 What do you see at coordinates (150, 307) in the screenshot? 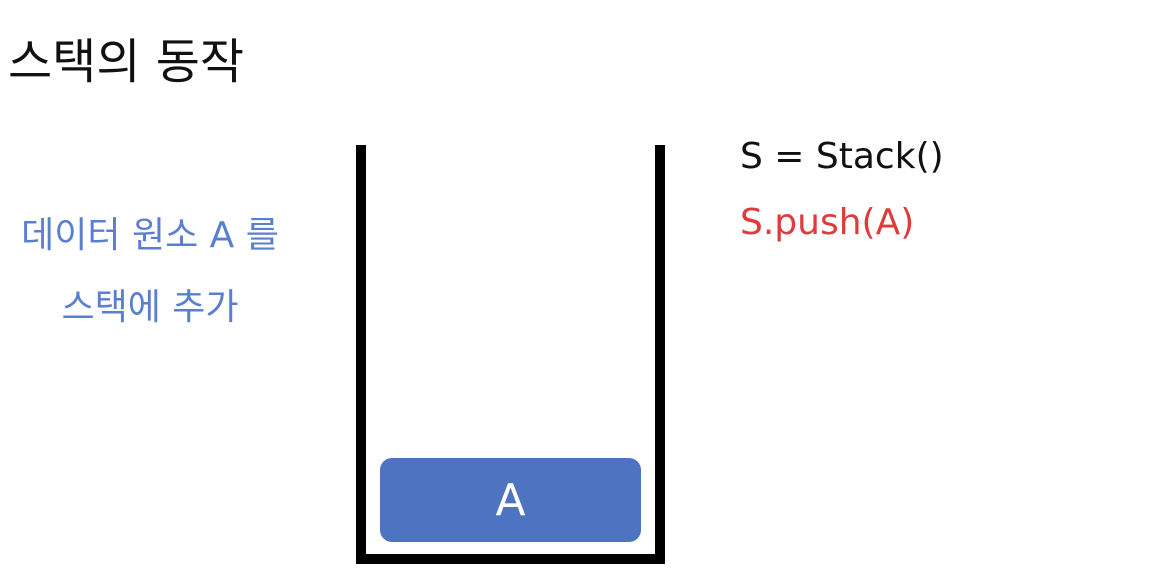
I see `description-line-2: 스택에 추가` at bounding box center [150, 307].